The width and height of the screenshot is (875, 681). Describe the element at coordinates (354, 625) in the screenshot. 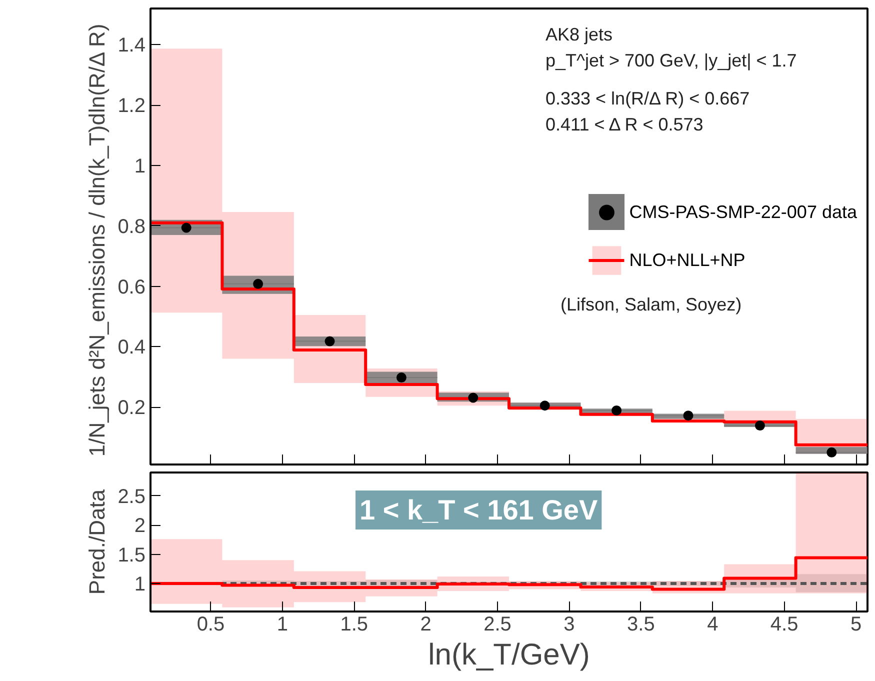

I see `x-tick-label: 1.5` at that location.